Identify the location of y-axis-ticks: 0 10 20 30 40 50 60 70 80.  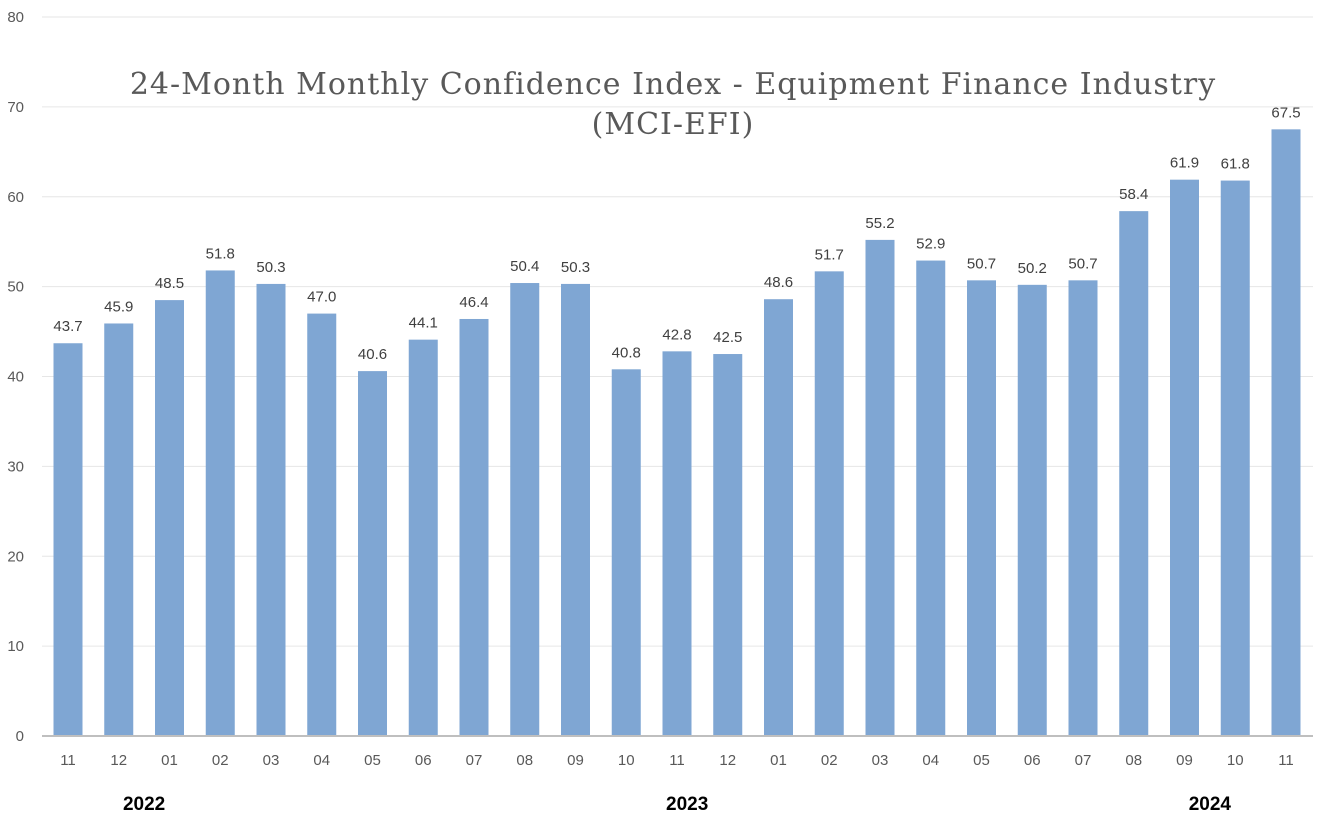
(15, 377).